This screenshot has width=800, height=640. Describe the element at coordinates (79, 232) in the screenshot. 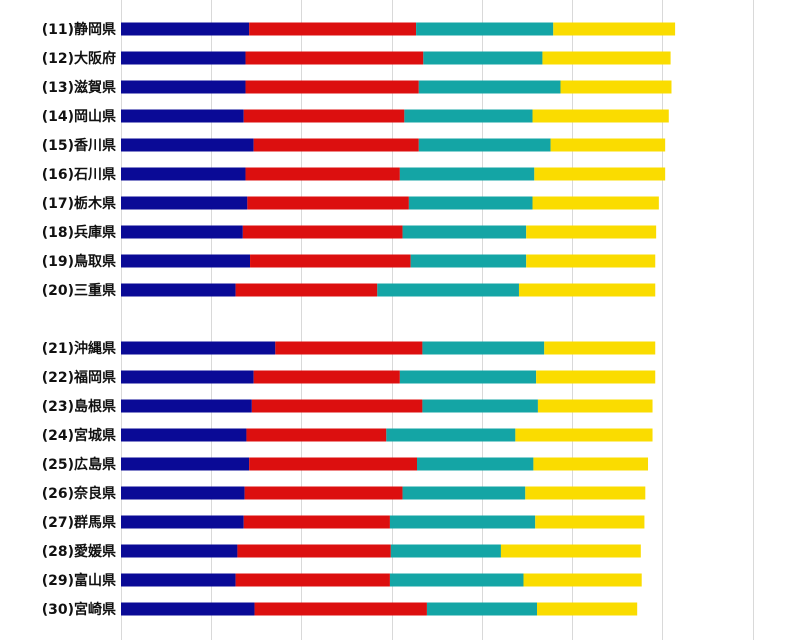

I see `category-label-7: (18)兵庫県` at that location.